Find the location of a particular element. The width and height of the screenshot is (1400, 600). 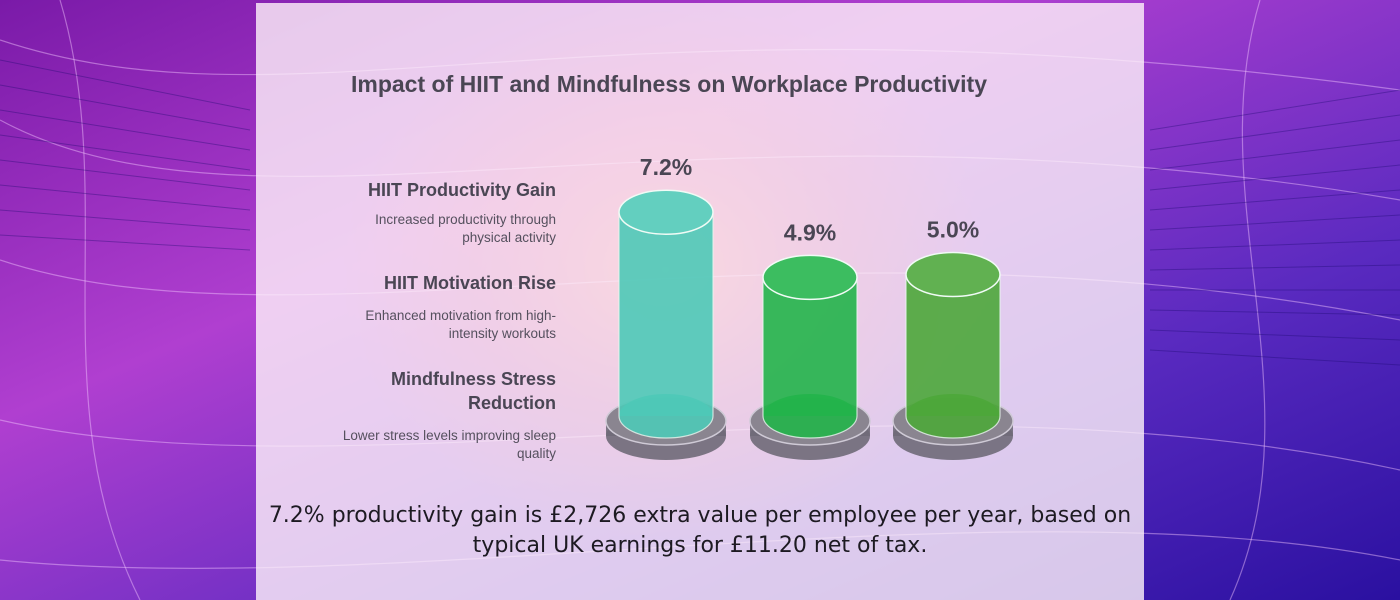

bar-hiit-productivity is located at coordinates (666, 324).